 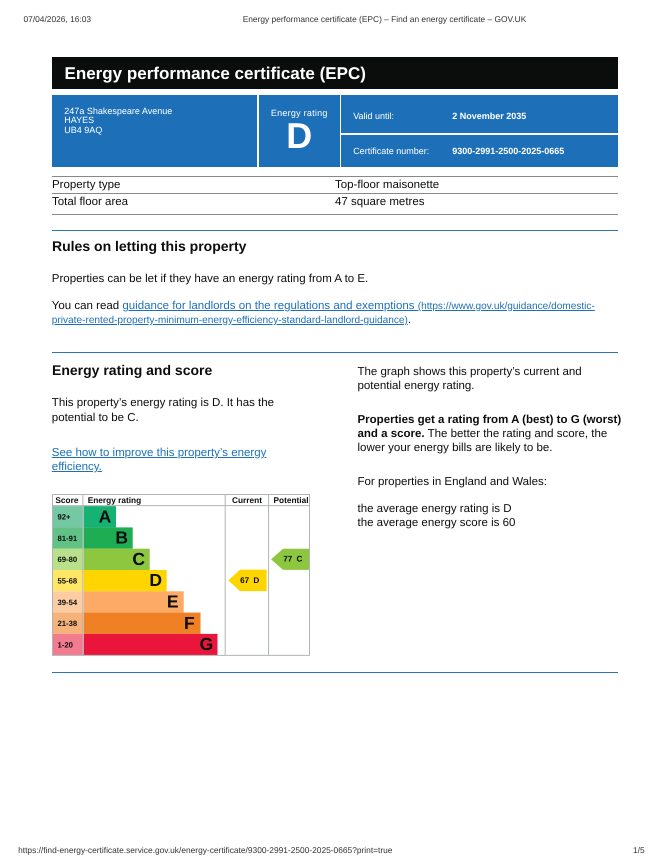 What do you see at coordinates (291, 500) in the screenshot?
I see `svg-text: Potential` at bounding box center [291, 500].